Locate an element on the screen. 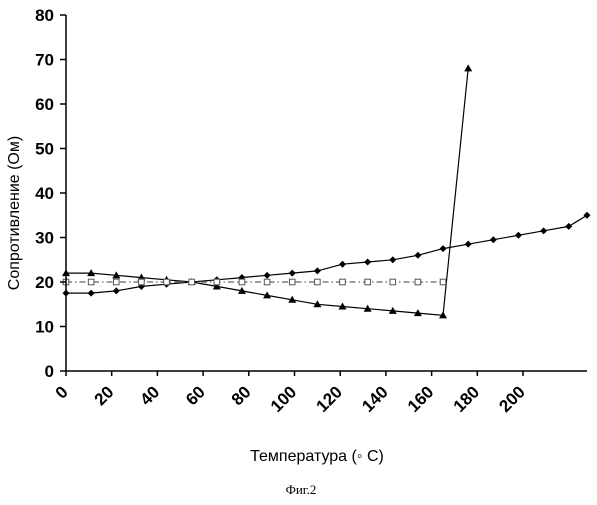 The height and width of the screenshot is (505, 597). x-tick-label: 140 is located at coordinates (374, 398).